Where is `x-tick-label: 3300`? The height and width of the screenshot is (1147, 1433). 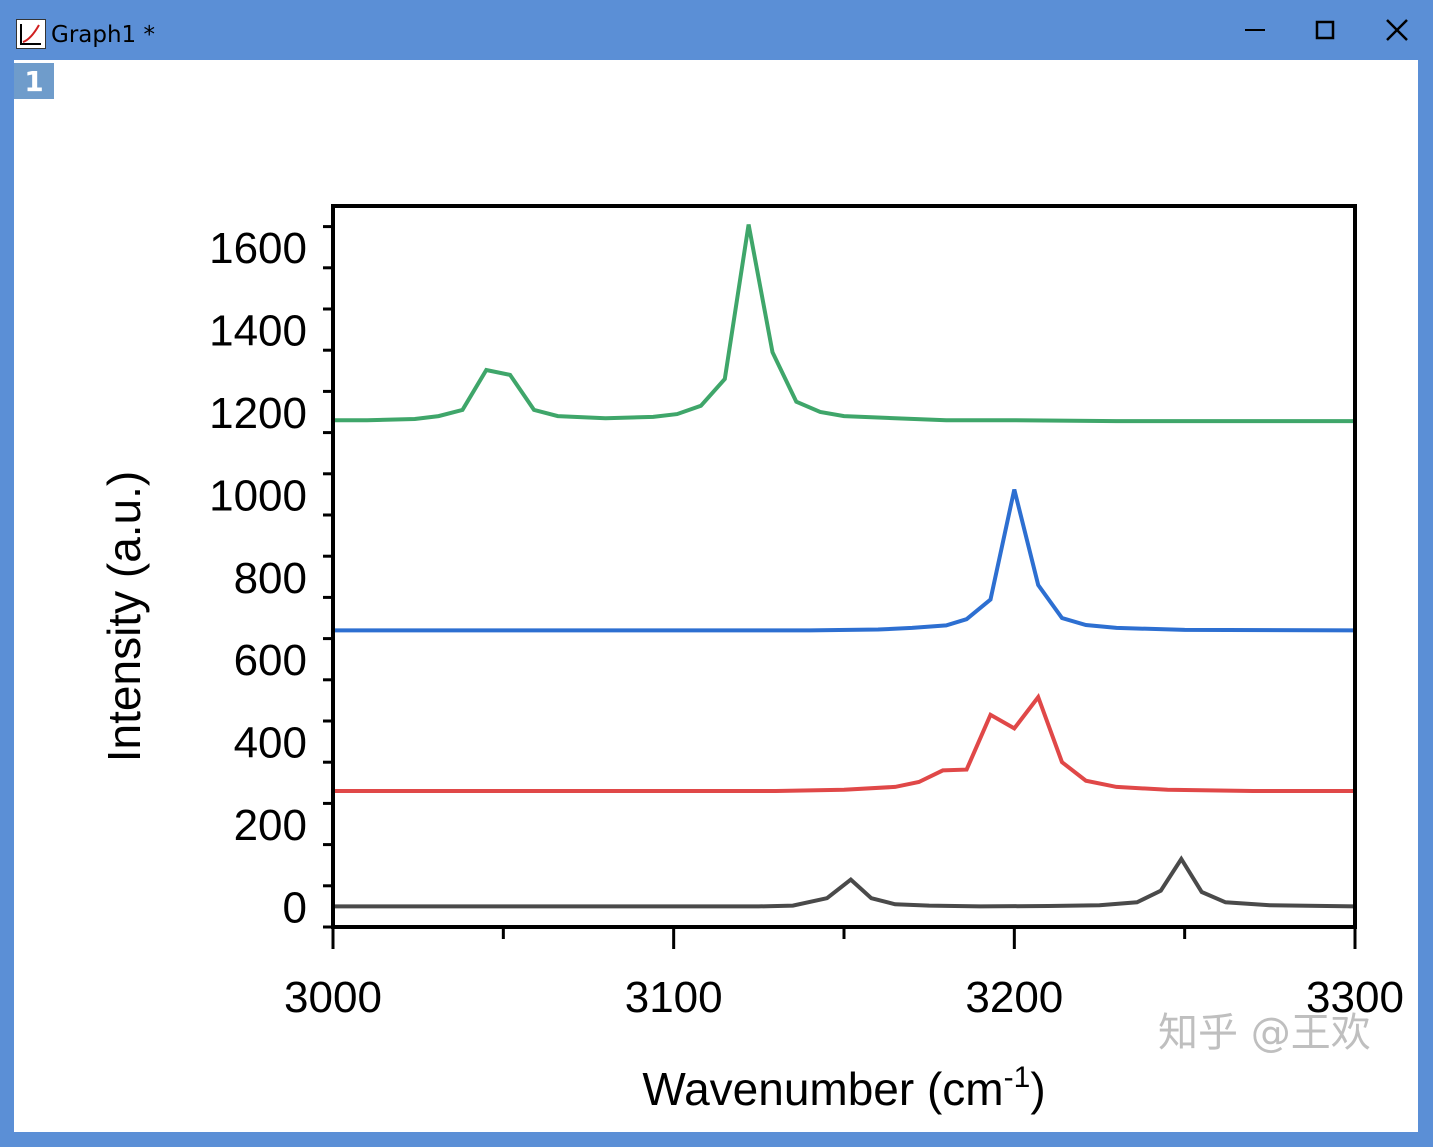 x-tick-label: 3300 is located at coordinates (1355, 997).